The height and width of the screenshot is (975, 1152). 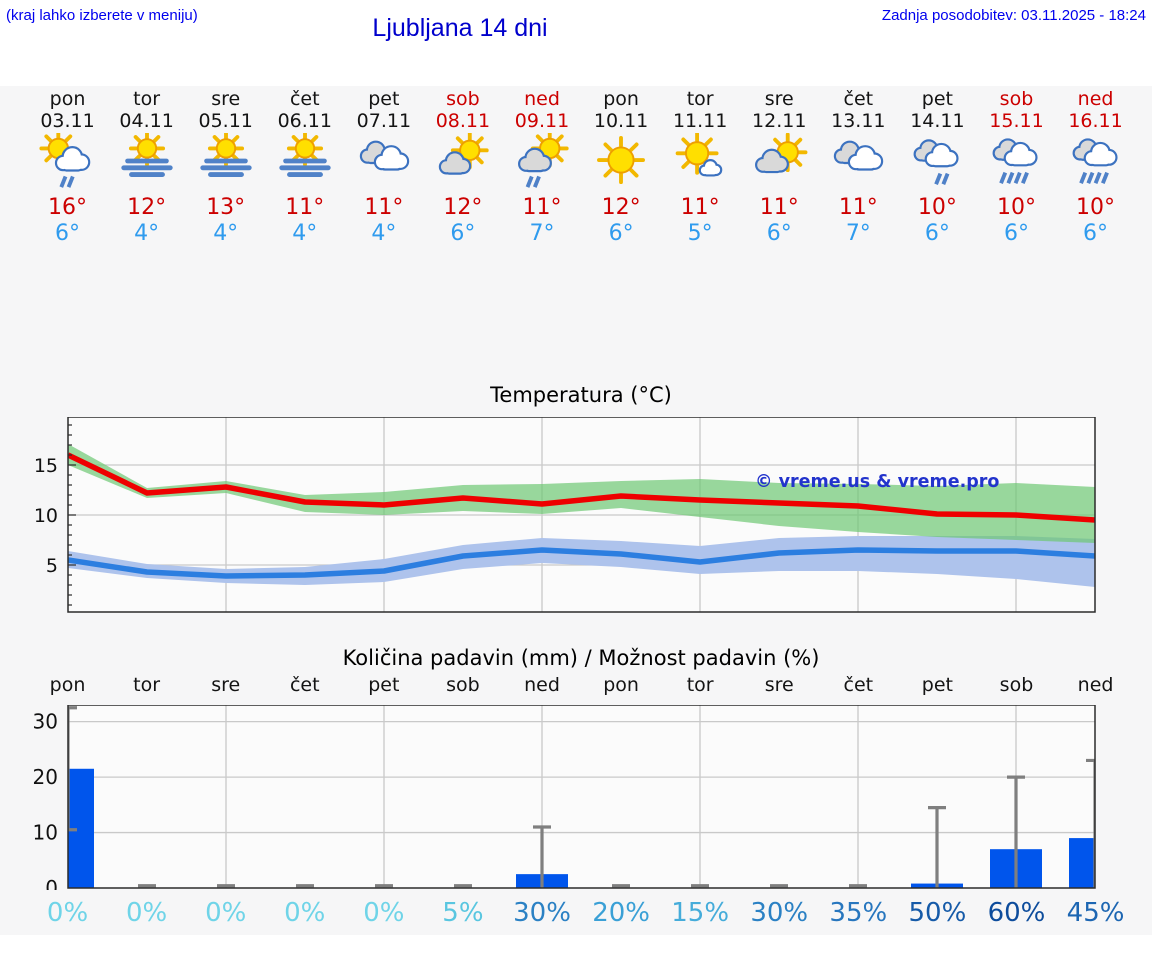 I want to click on day-date: 06.11, so click(x=304, y=121).